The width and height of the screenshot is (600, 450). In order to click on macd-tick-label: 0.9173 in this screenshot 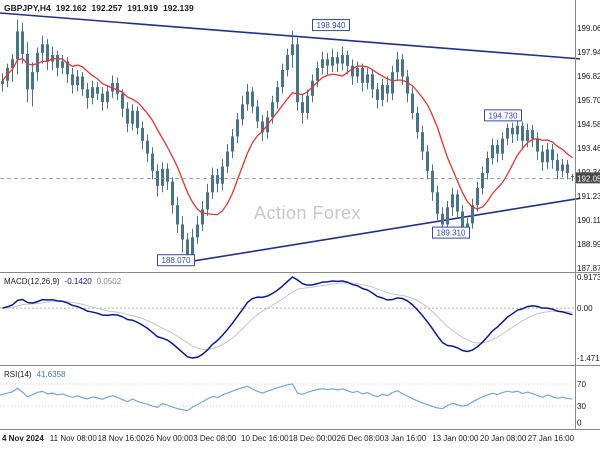, I will do `click(588, 277)`.